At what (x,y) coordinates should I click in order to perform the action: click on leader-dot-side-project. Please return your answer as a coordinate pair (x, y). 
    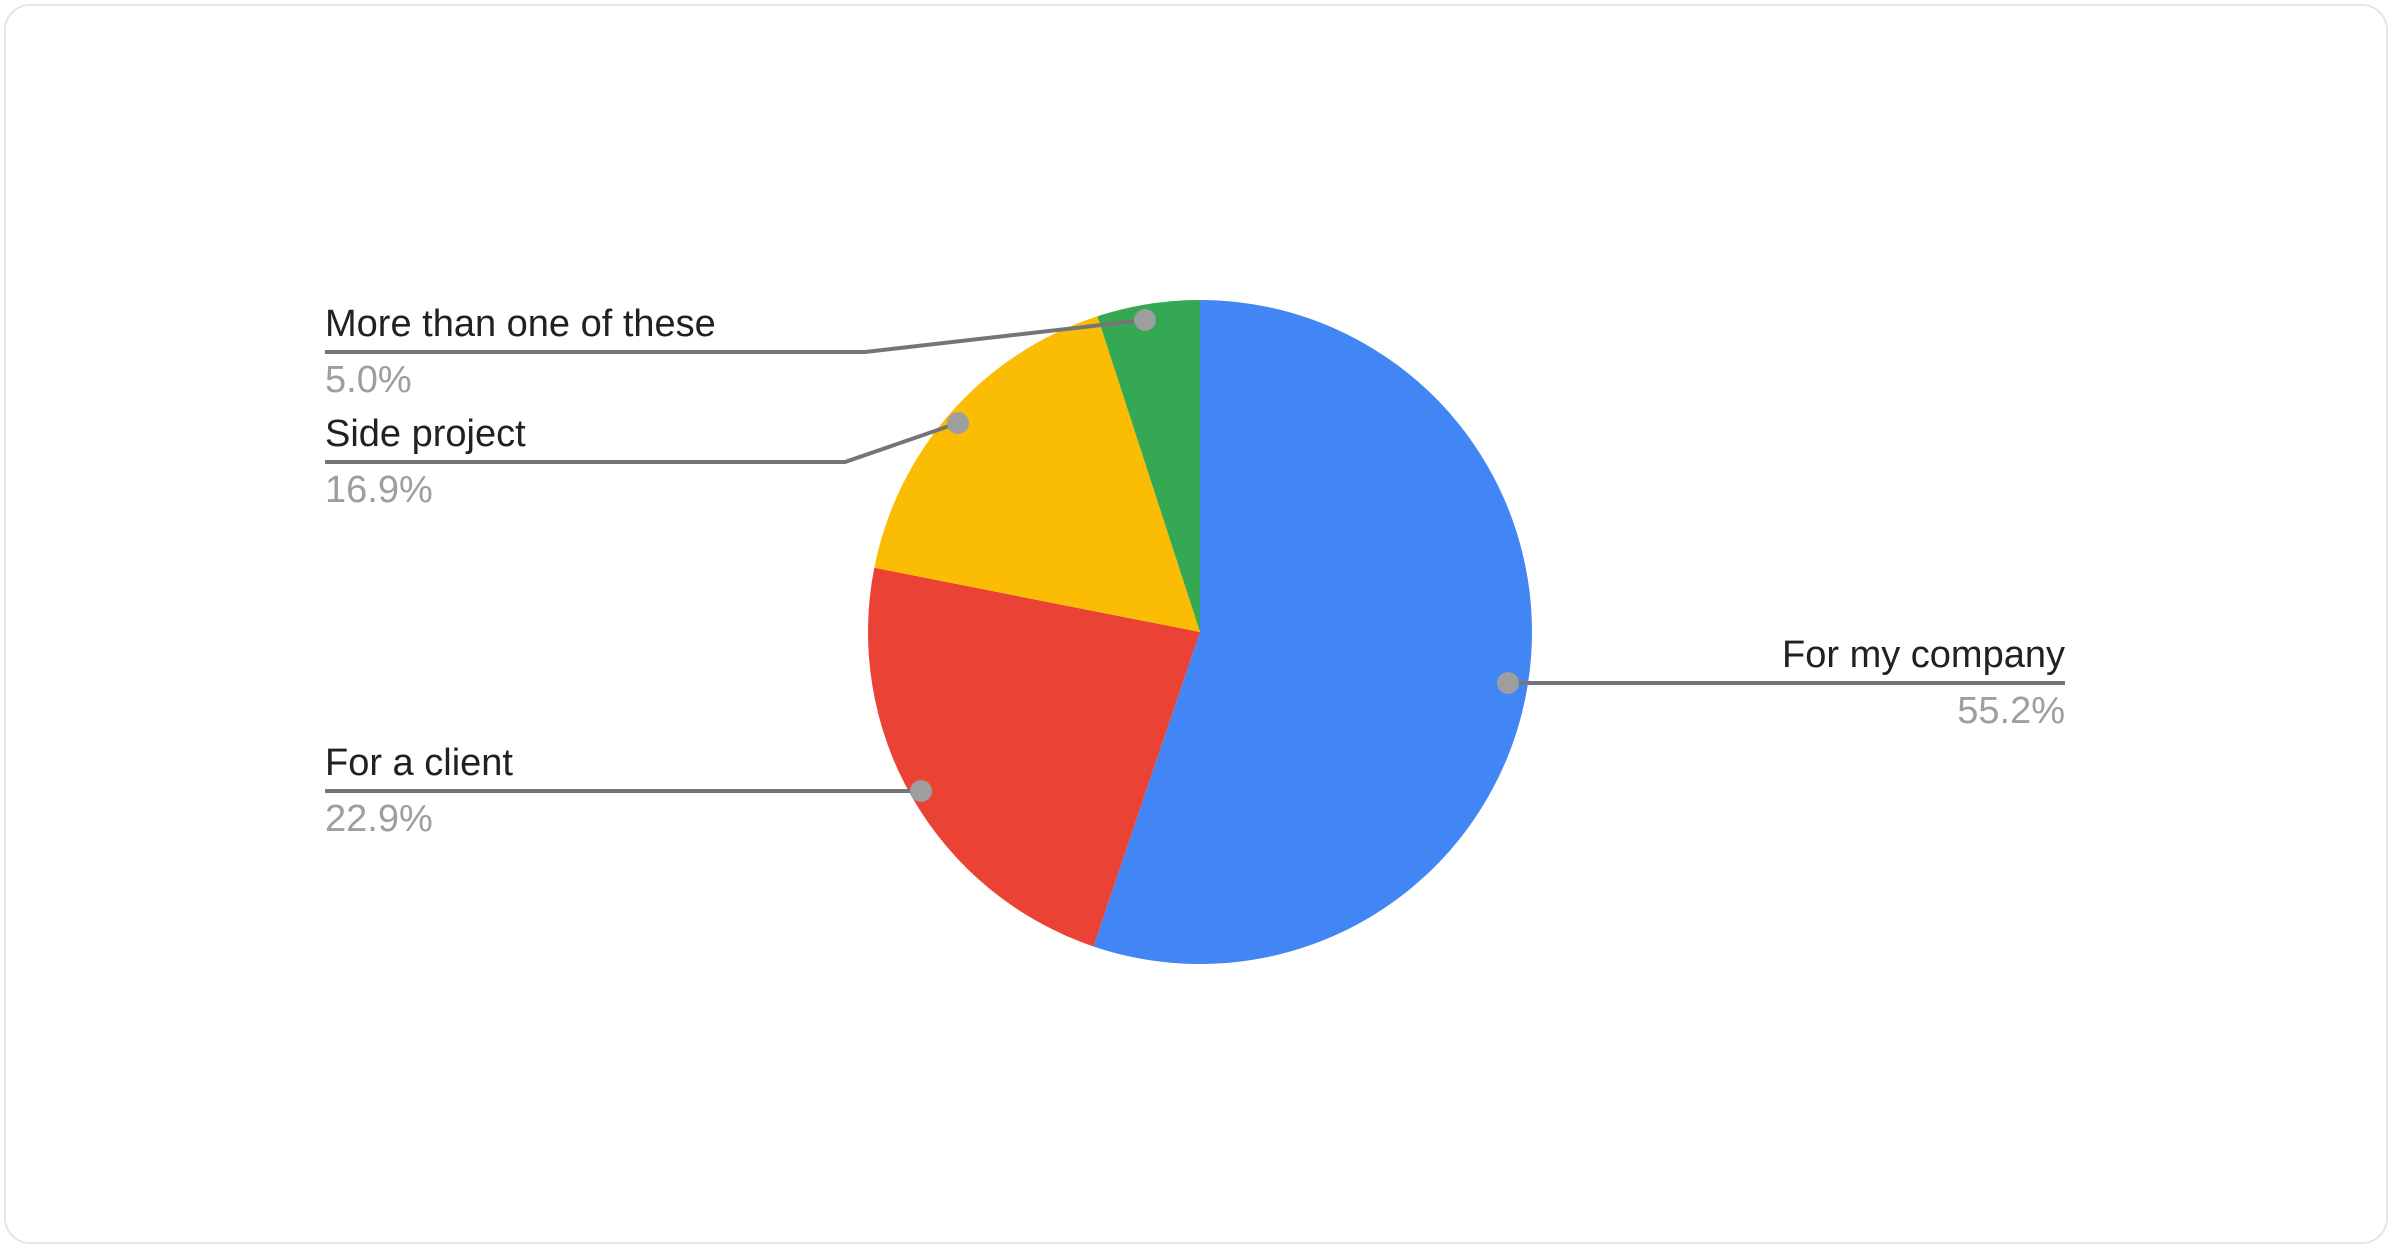
    Looking at the image, I should click on (958, 423).